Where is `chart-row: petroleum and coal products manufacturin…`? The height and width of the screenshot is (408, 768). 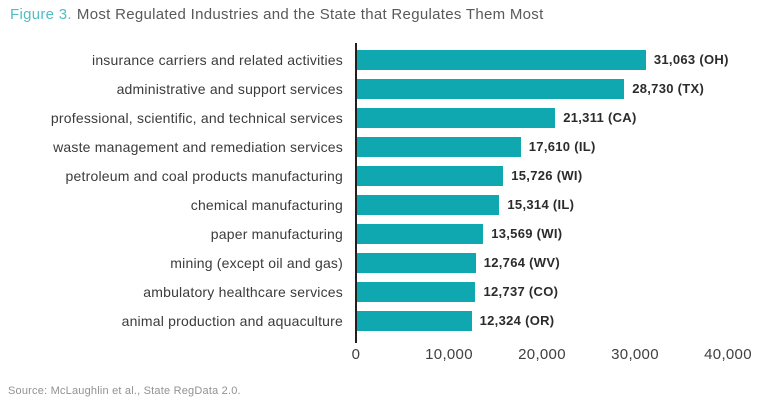
chart-row: petroleum and coal products manufacturin… is located at coordinates (384, 175).